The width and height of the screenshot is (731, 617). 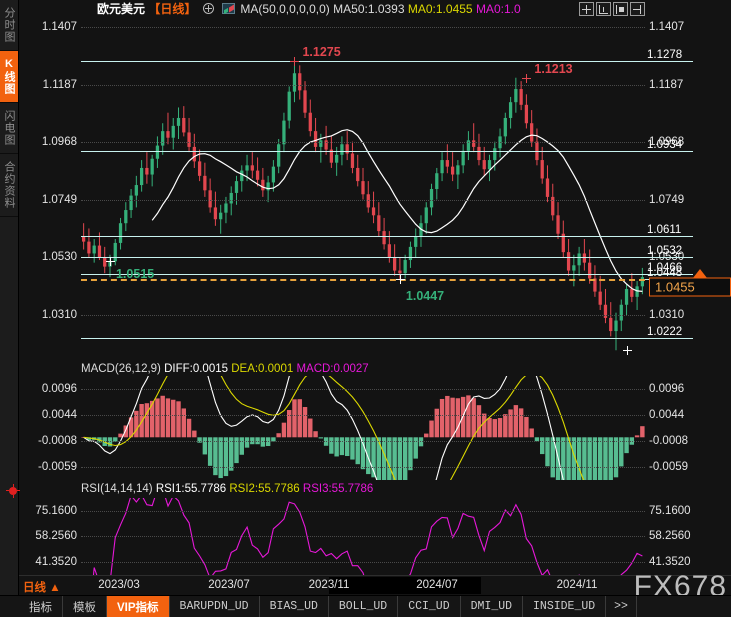 I want to click on support-resistance-label: 1.0611, so click(x=664, y=230).